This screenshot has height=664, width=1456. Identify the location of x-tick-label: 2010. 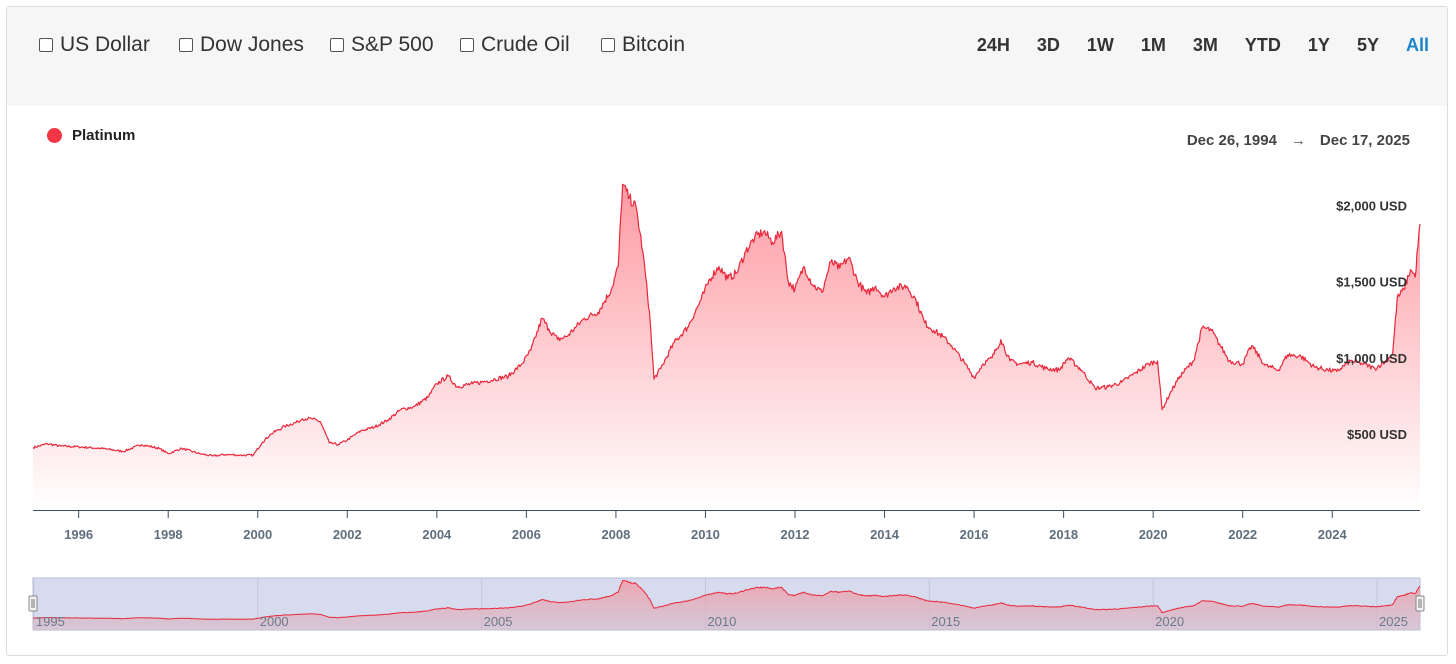
(705, 534).